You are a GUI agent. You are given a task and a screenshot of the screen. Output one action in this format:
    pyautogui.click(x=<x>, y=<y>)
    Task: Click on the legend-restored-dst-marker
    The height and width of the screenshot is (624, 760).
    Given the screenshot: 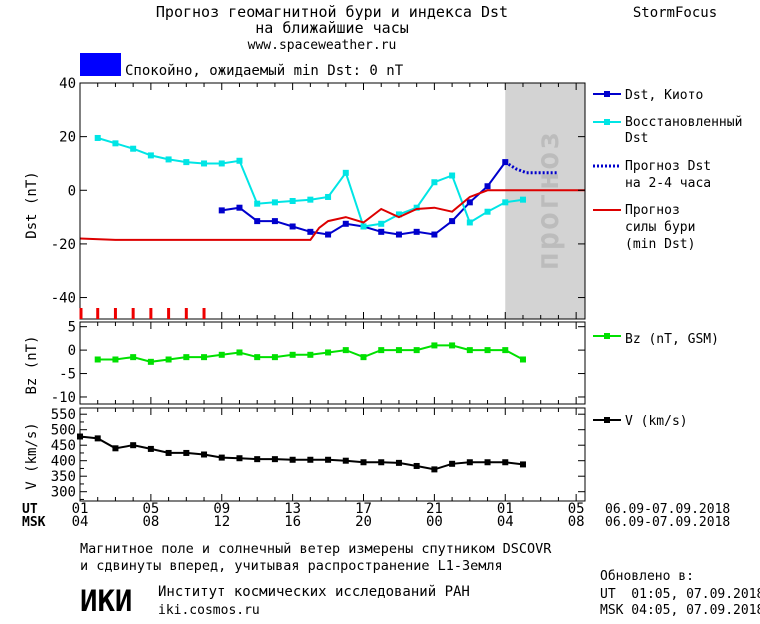 What is the action you would take?
    pyautogui.click(x=607, y=122)
    